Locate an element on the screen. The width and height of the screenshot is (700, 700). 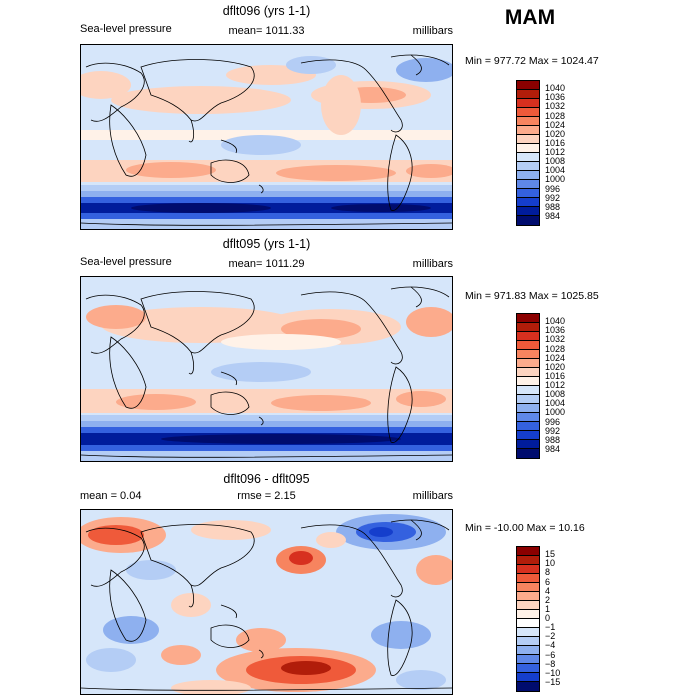
panel-3-map is located at coordinates (266, 602).